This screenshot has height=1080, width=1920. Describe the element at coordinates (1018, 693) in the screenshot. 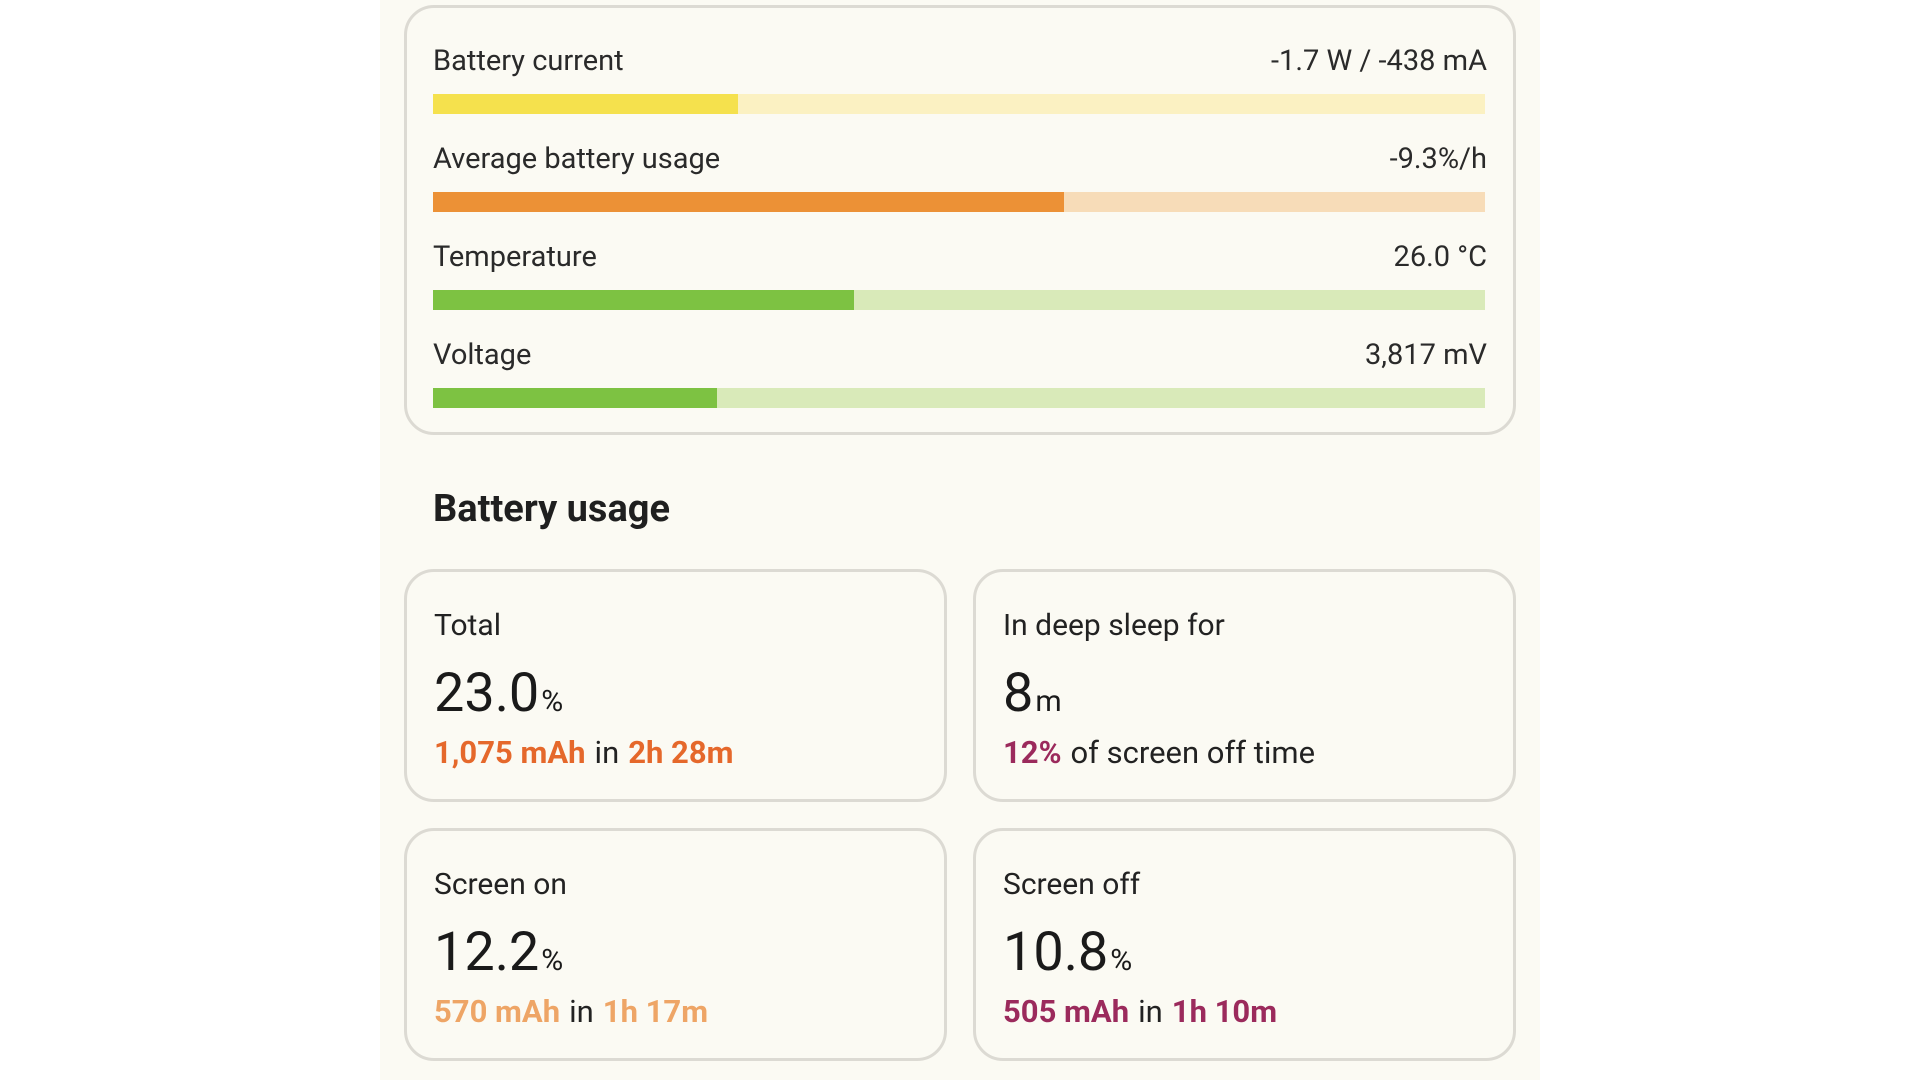

I see `value-number: 8` at that location.